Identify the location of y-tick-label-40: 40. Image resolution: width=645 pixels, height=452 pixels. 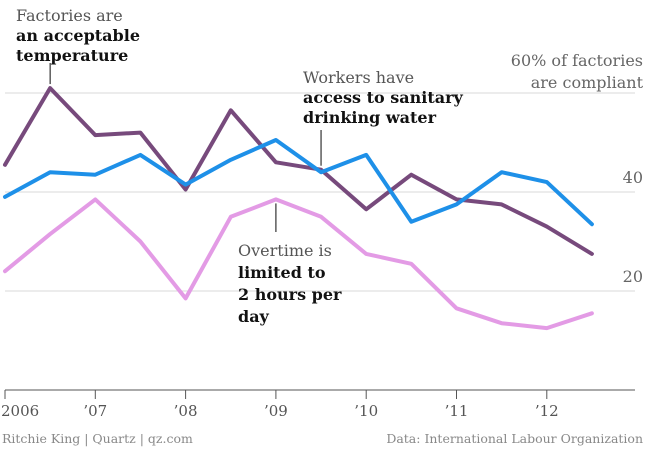
(633, 177).